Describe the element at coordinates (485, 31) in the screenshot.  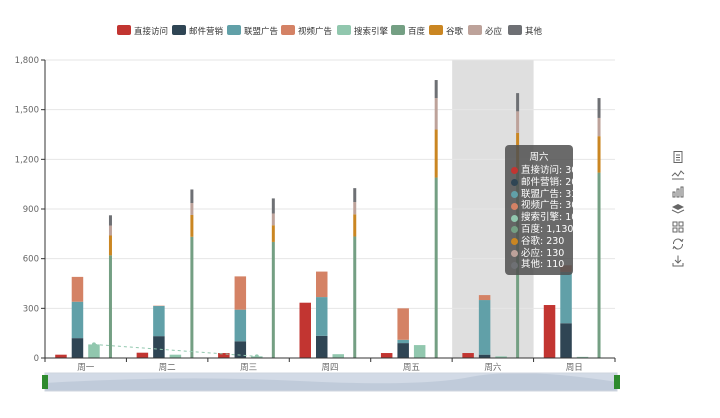
I see `legend-item: 必应` at that location.